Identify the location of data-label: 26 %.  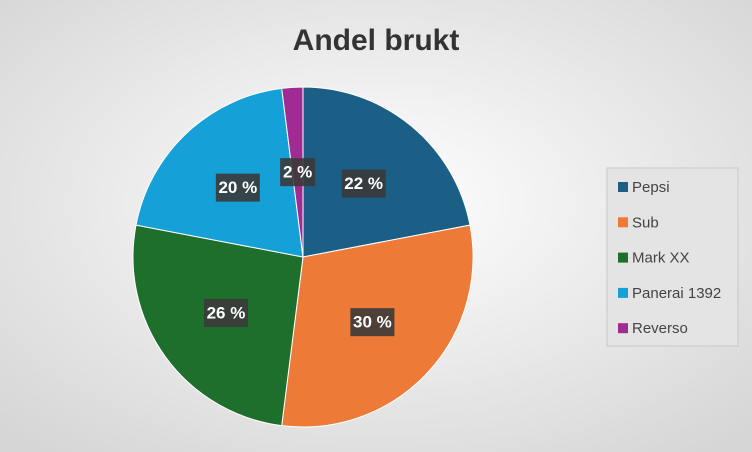
(226, 312).